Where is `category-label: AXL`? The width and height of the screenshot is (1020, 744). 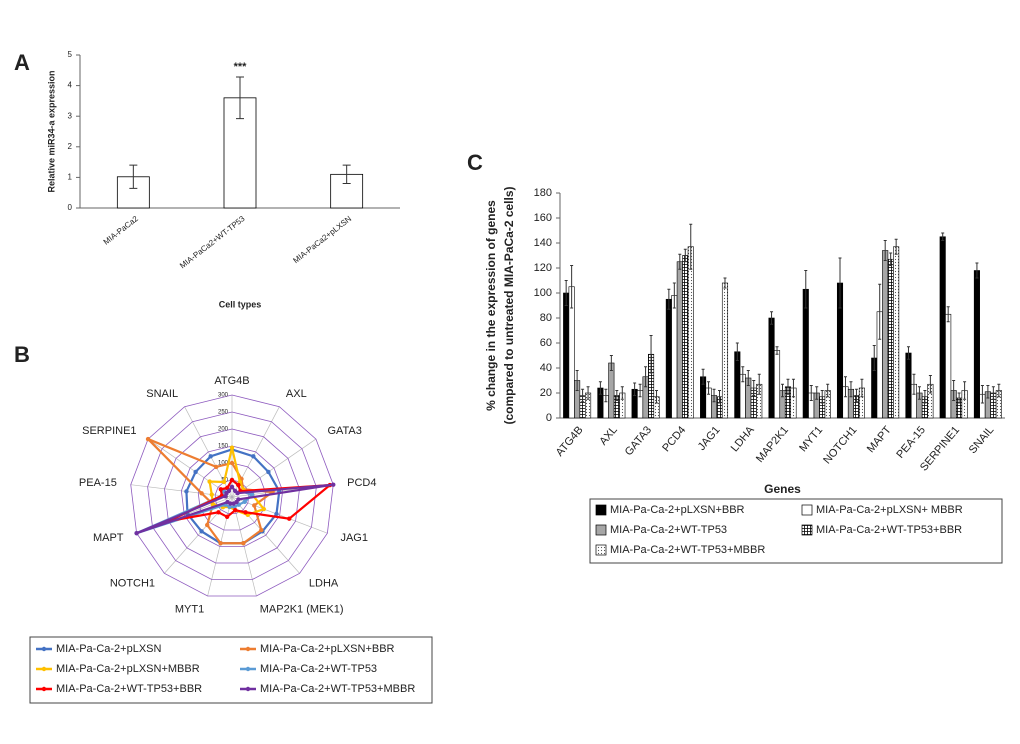 category-label: AXL is located at coordinates (296, 394).